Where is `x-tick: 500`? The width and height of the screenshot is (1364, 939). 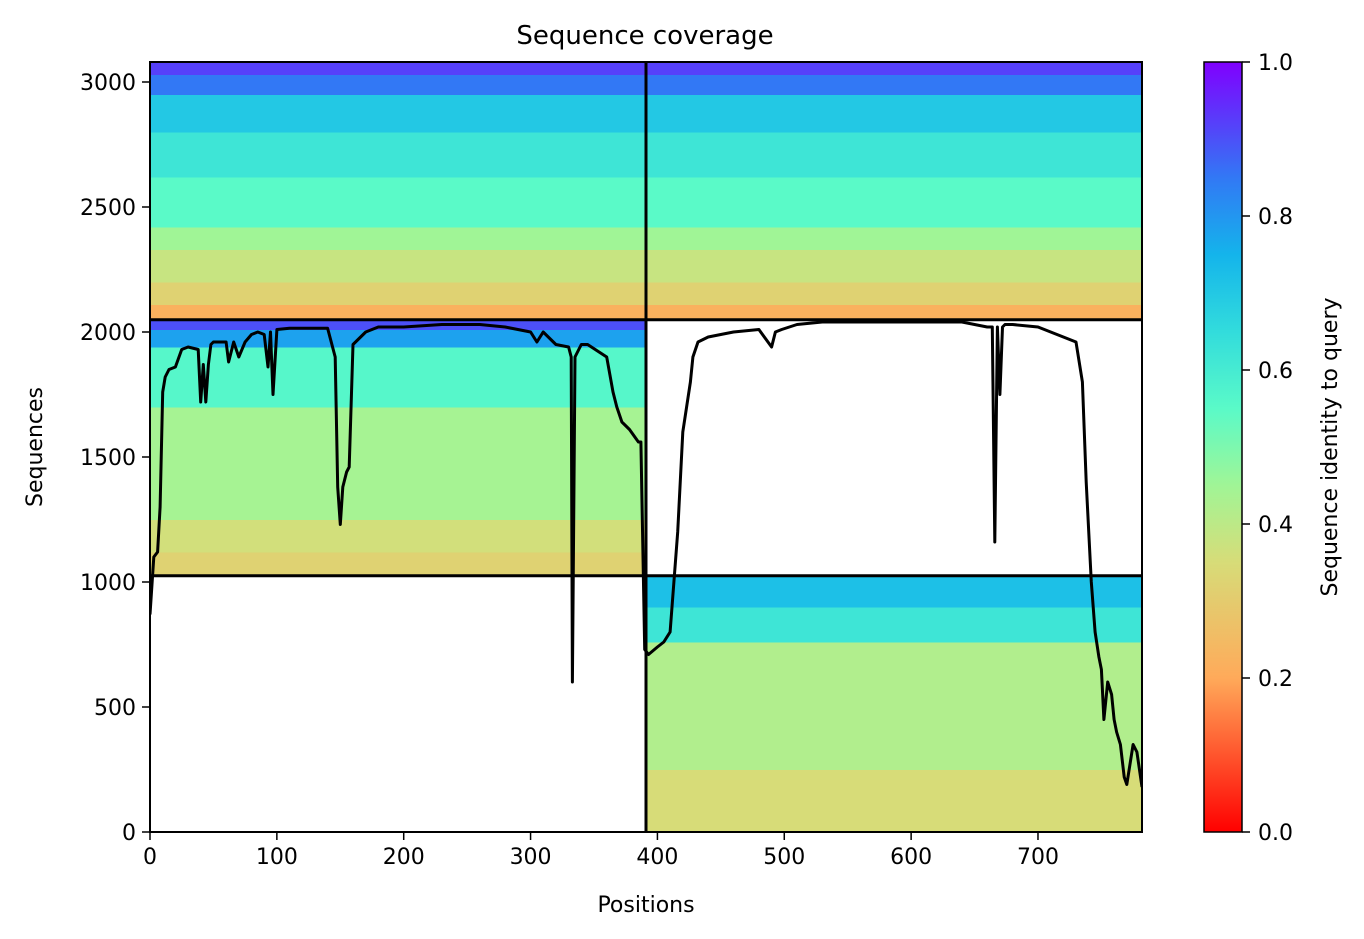
x-tick: 500 is located at coordinates (784, 851).